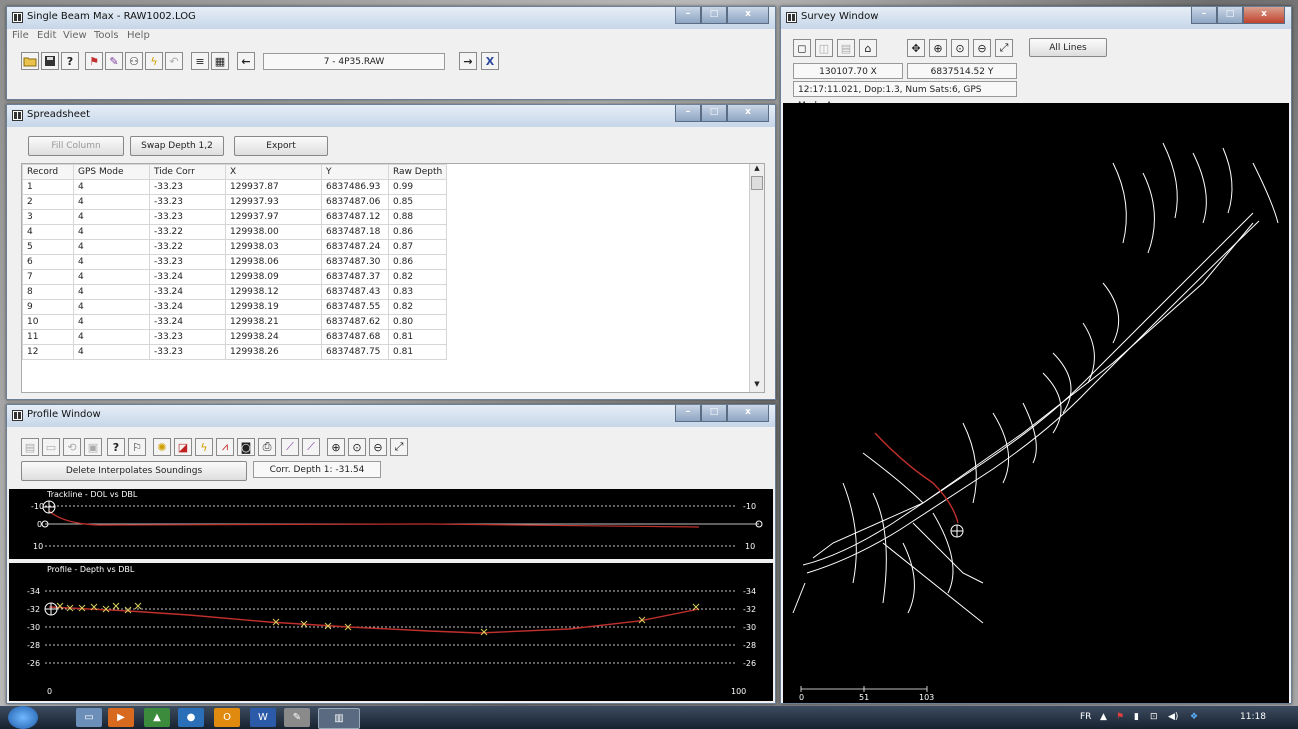  I want to click on table-cell: 0.88, so click(417, 217).